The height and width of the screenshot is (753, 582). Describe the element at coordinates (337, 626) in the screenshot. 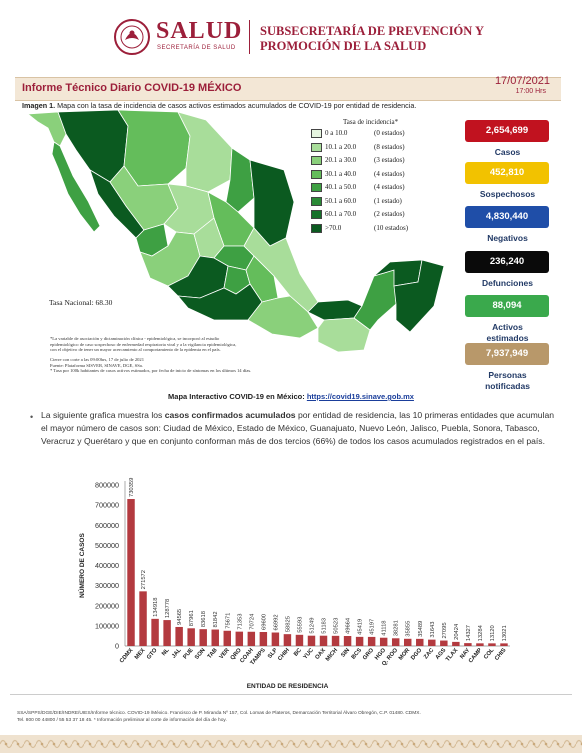

I see `bar-value-label: 50523` at that location.